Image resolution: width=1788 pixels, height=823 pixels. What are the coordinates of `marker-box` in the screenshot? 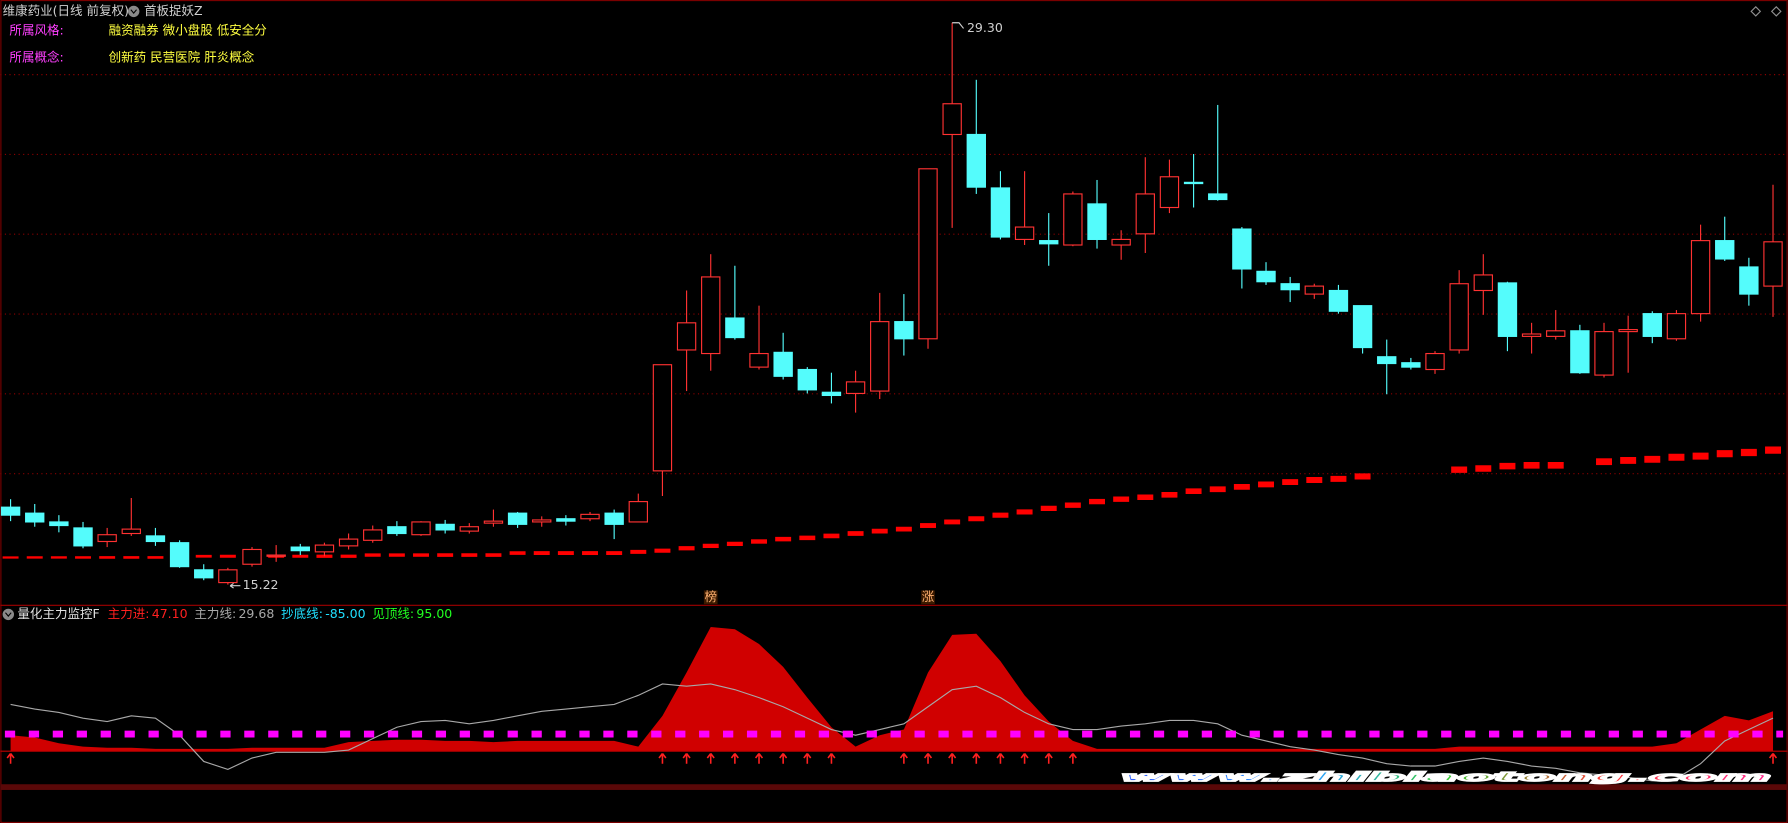 It's located at (928, 597).